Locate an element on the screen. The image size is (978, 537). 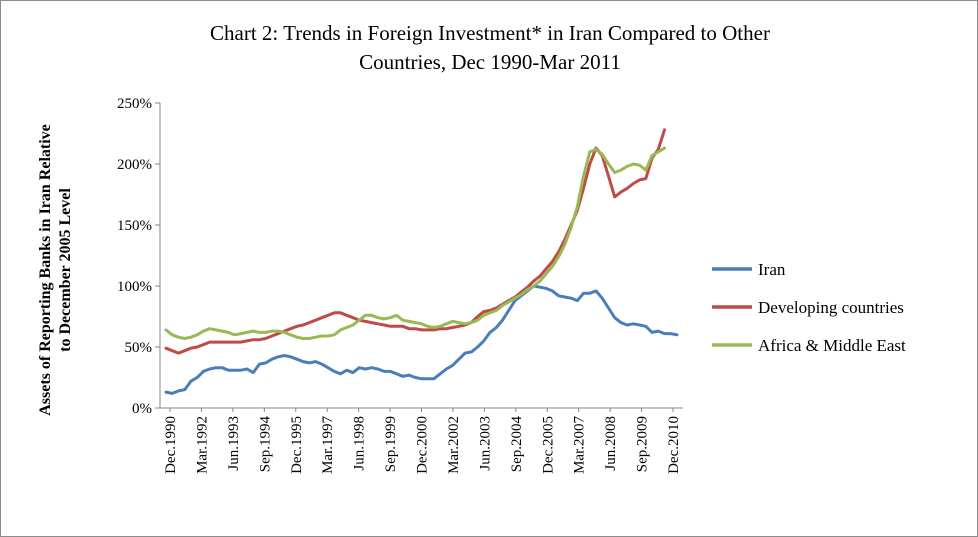
x-tick-label: Mar.1992 is located at coordinates (202, 445).